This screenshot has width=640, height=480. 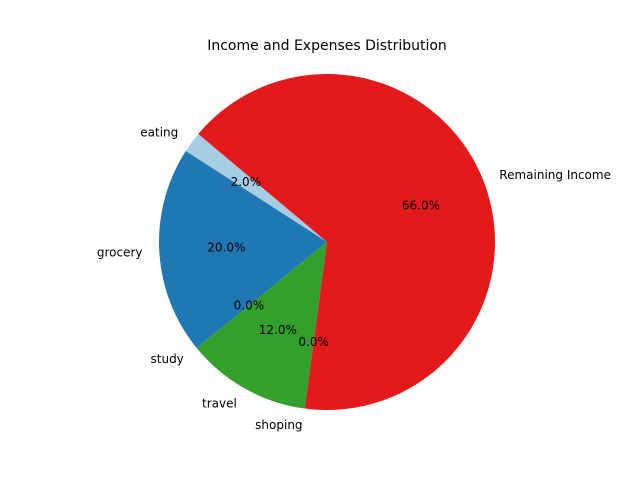 I want to click on slice-eating, so click(x=256, y=188).